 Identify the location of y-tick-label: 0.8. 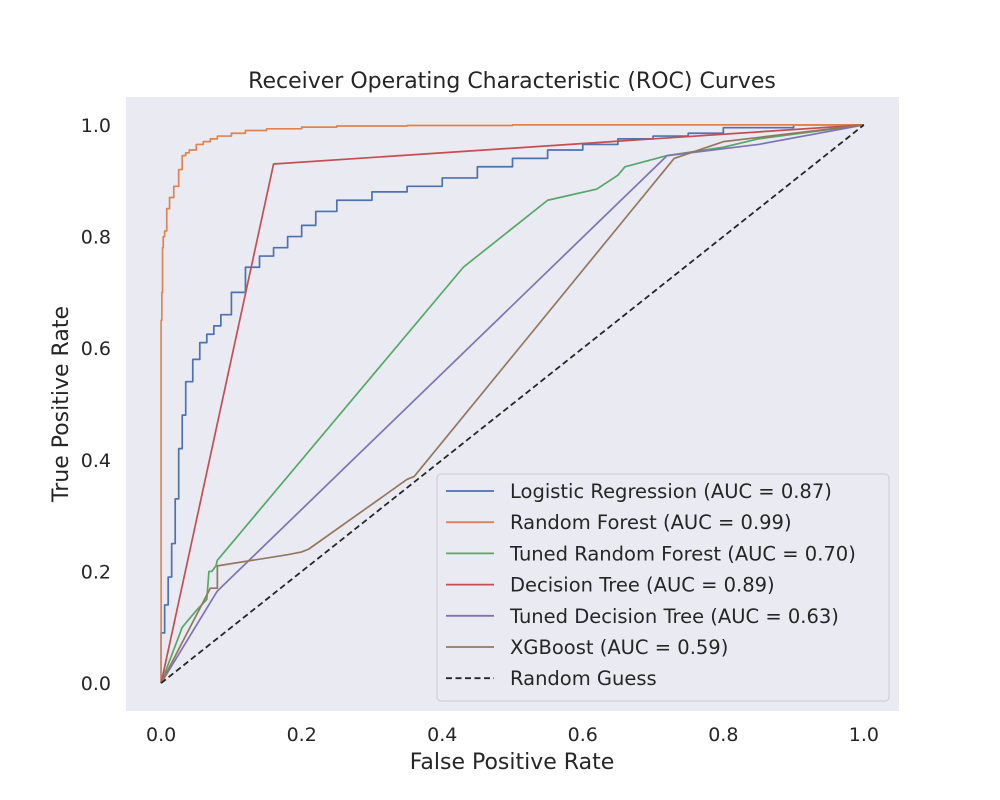
(96, 238).